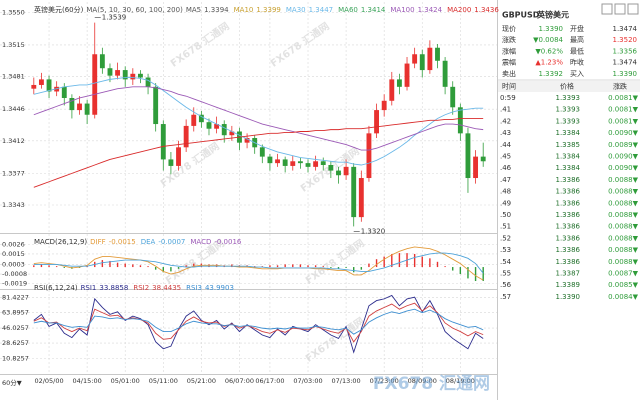  What do you see at coordinates (60, 242) in the screenshot?
I see `indicator-title: MACD(26,12,9)` at bounding box center [60, 242].